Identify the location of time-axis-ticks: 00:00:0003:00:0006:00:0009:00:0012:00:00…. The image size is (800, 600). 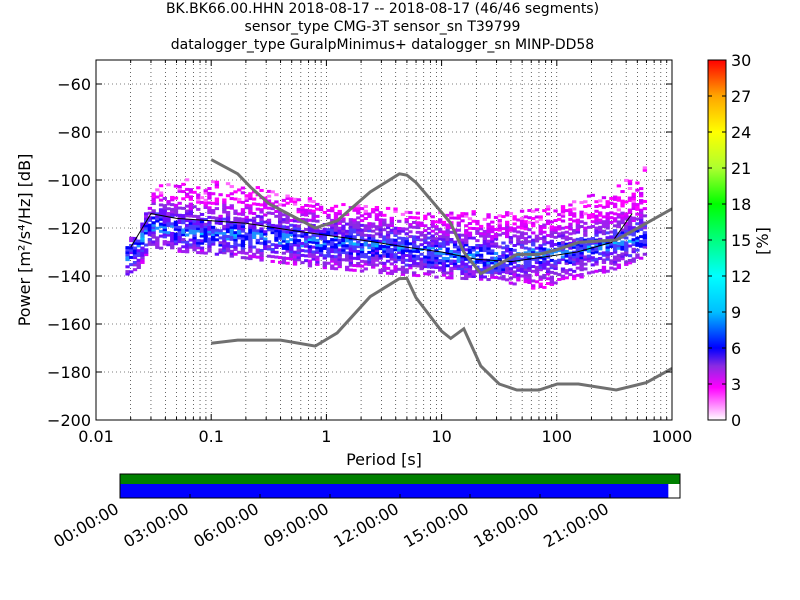
(331, 522).